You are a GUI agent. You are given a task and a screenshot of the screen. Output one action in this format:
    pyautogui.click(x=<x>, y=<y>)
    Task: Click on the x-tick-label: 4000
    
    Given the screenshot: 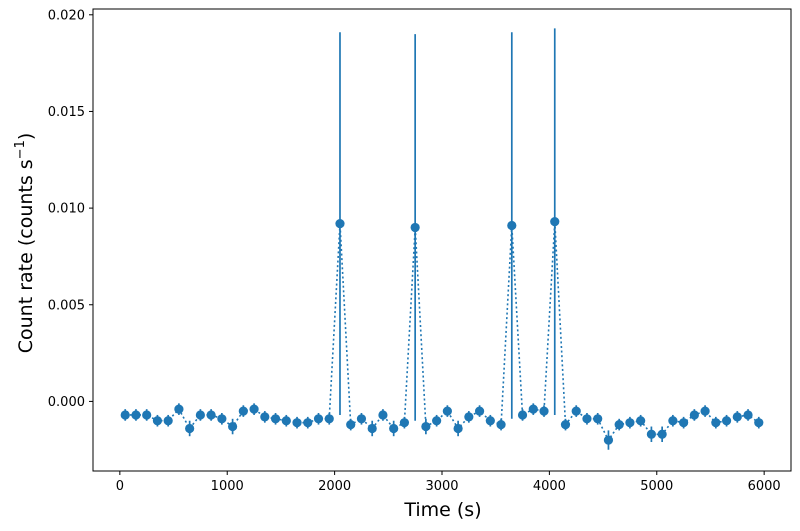 What is the action you would take?
    pyautogui.click(x=549, y=486)
    